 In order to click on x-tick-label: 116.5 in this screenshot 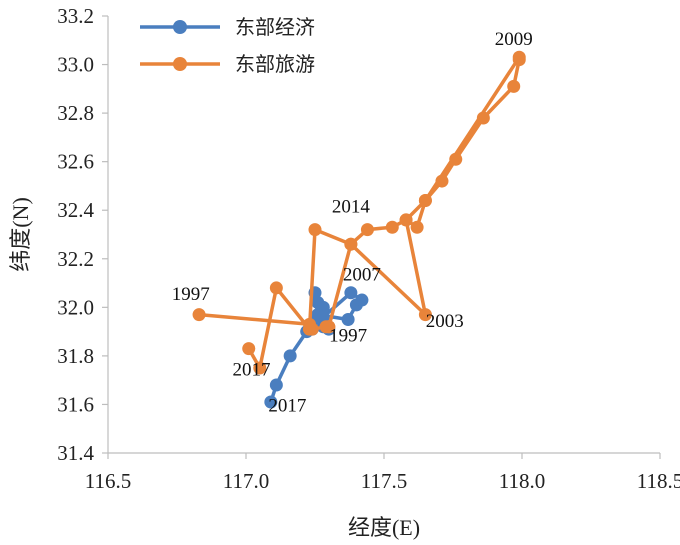, I will do `click(108, 481)`.